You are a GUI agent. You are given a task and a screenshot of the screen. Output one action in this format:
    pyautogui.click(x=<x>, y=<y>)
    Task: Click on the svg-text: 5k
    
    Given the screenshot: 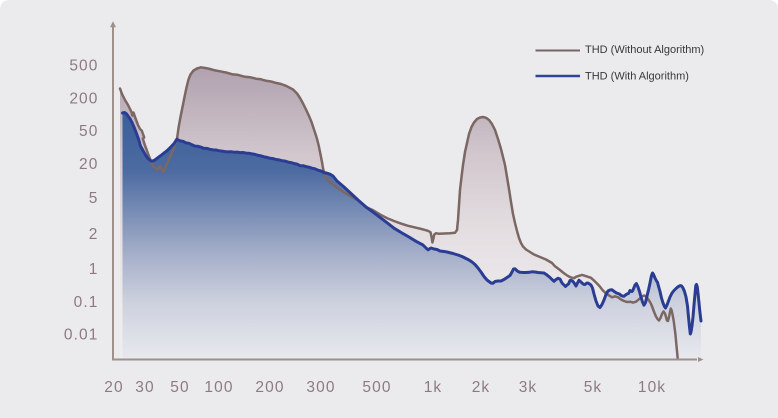 What is the action you would take?
    pyautogui.click(x=593, y=387)
    